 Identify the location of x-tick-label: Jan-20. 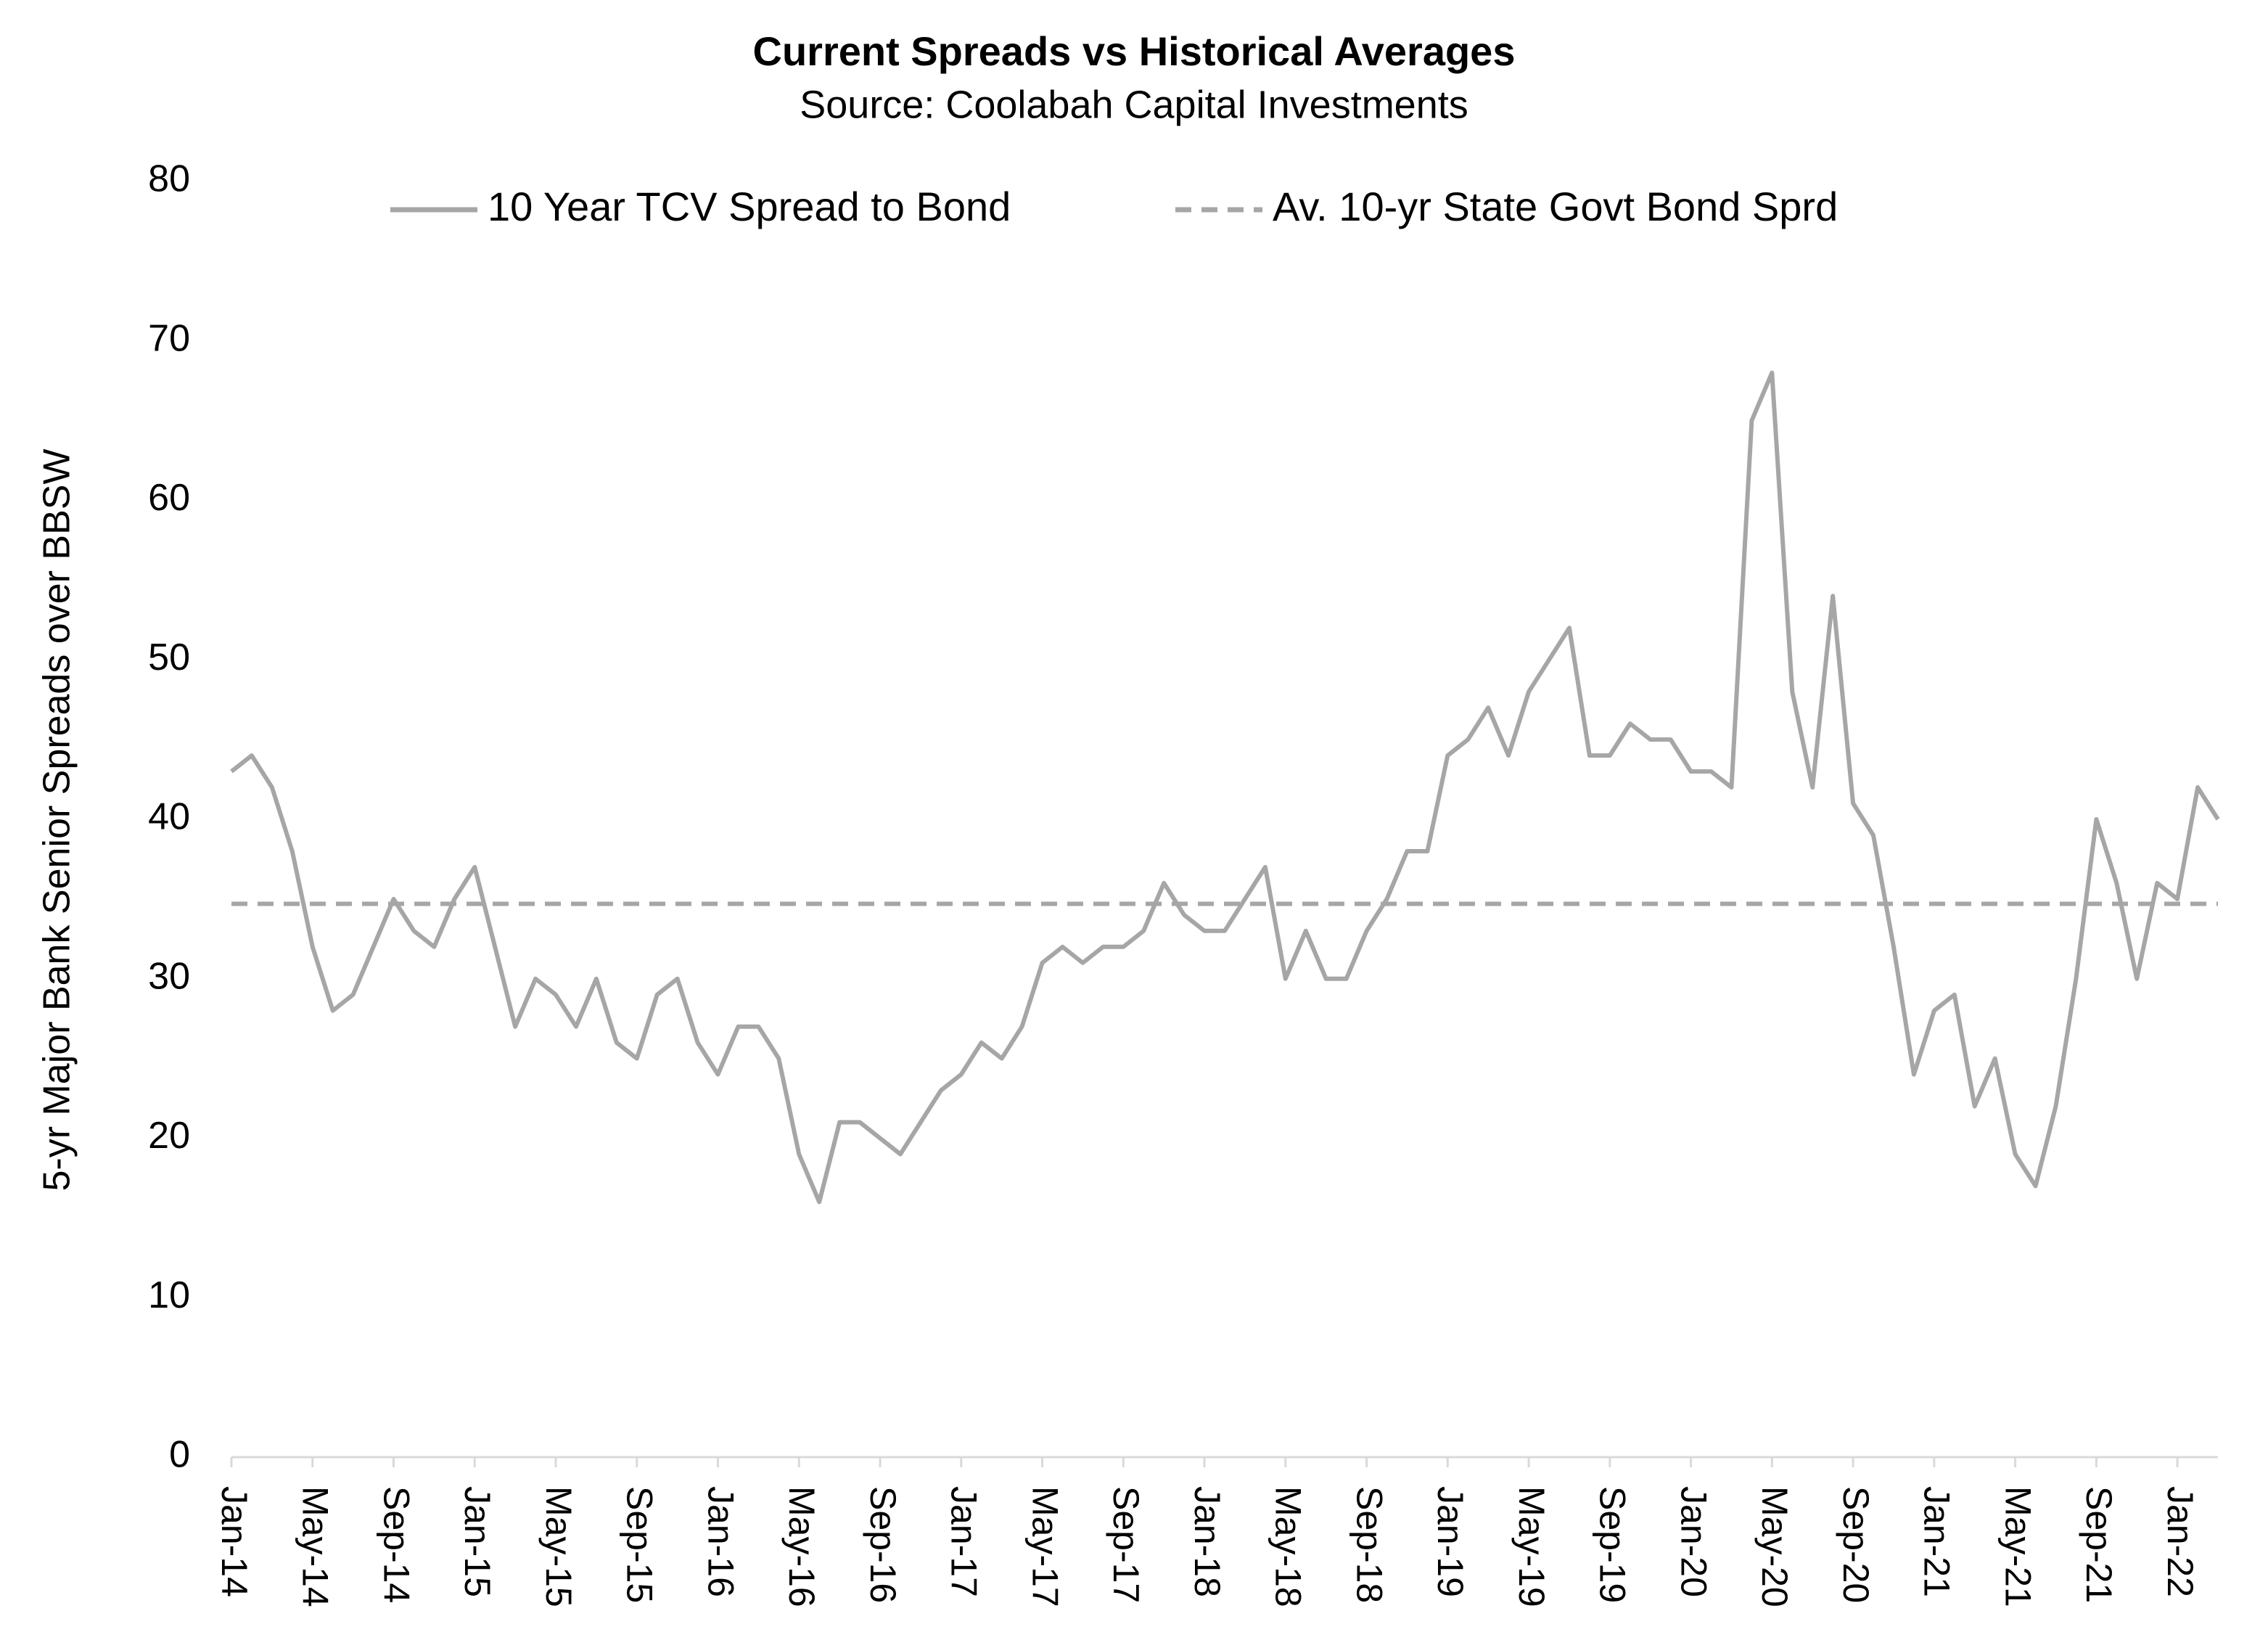
(1693, 1542).